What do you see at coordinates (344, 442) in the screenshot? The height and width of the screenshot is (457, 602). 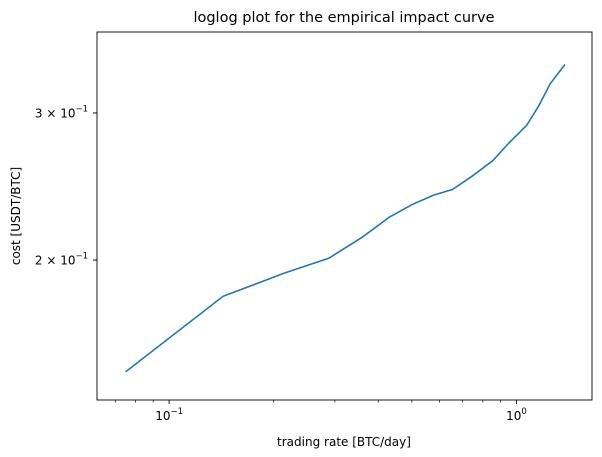 I see `x-axis-label: trading rate [BTC/day]` at bounding box center [344, 442].